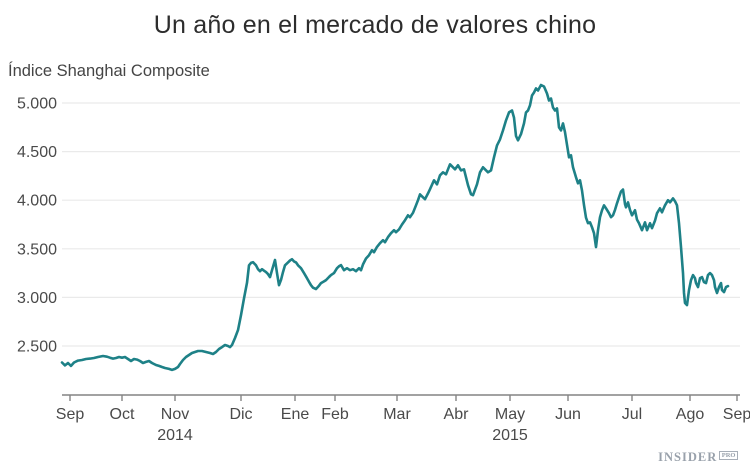 The image size is (750, 476). What do you see at coordinates (632, 414) in the screenshot?
I see `x-tick-label: Jul` at bounding box center [632, 414].